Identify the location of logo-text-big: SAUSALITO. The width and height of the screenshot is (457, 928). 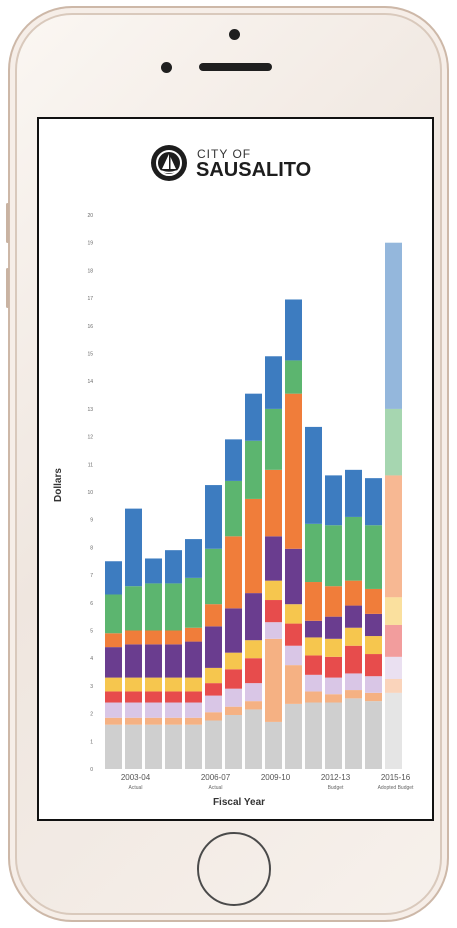
(254, 170).